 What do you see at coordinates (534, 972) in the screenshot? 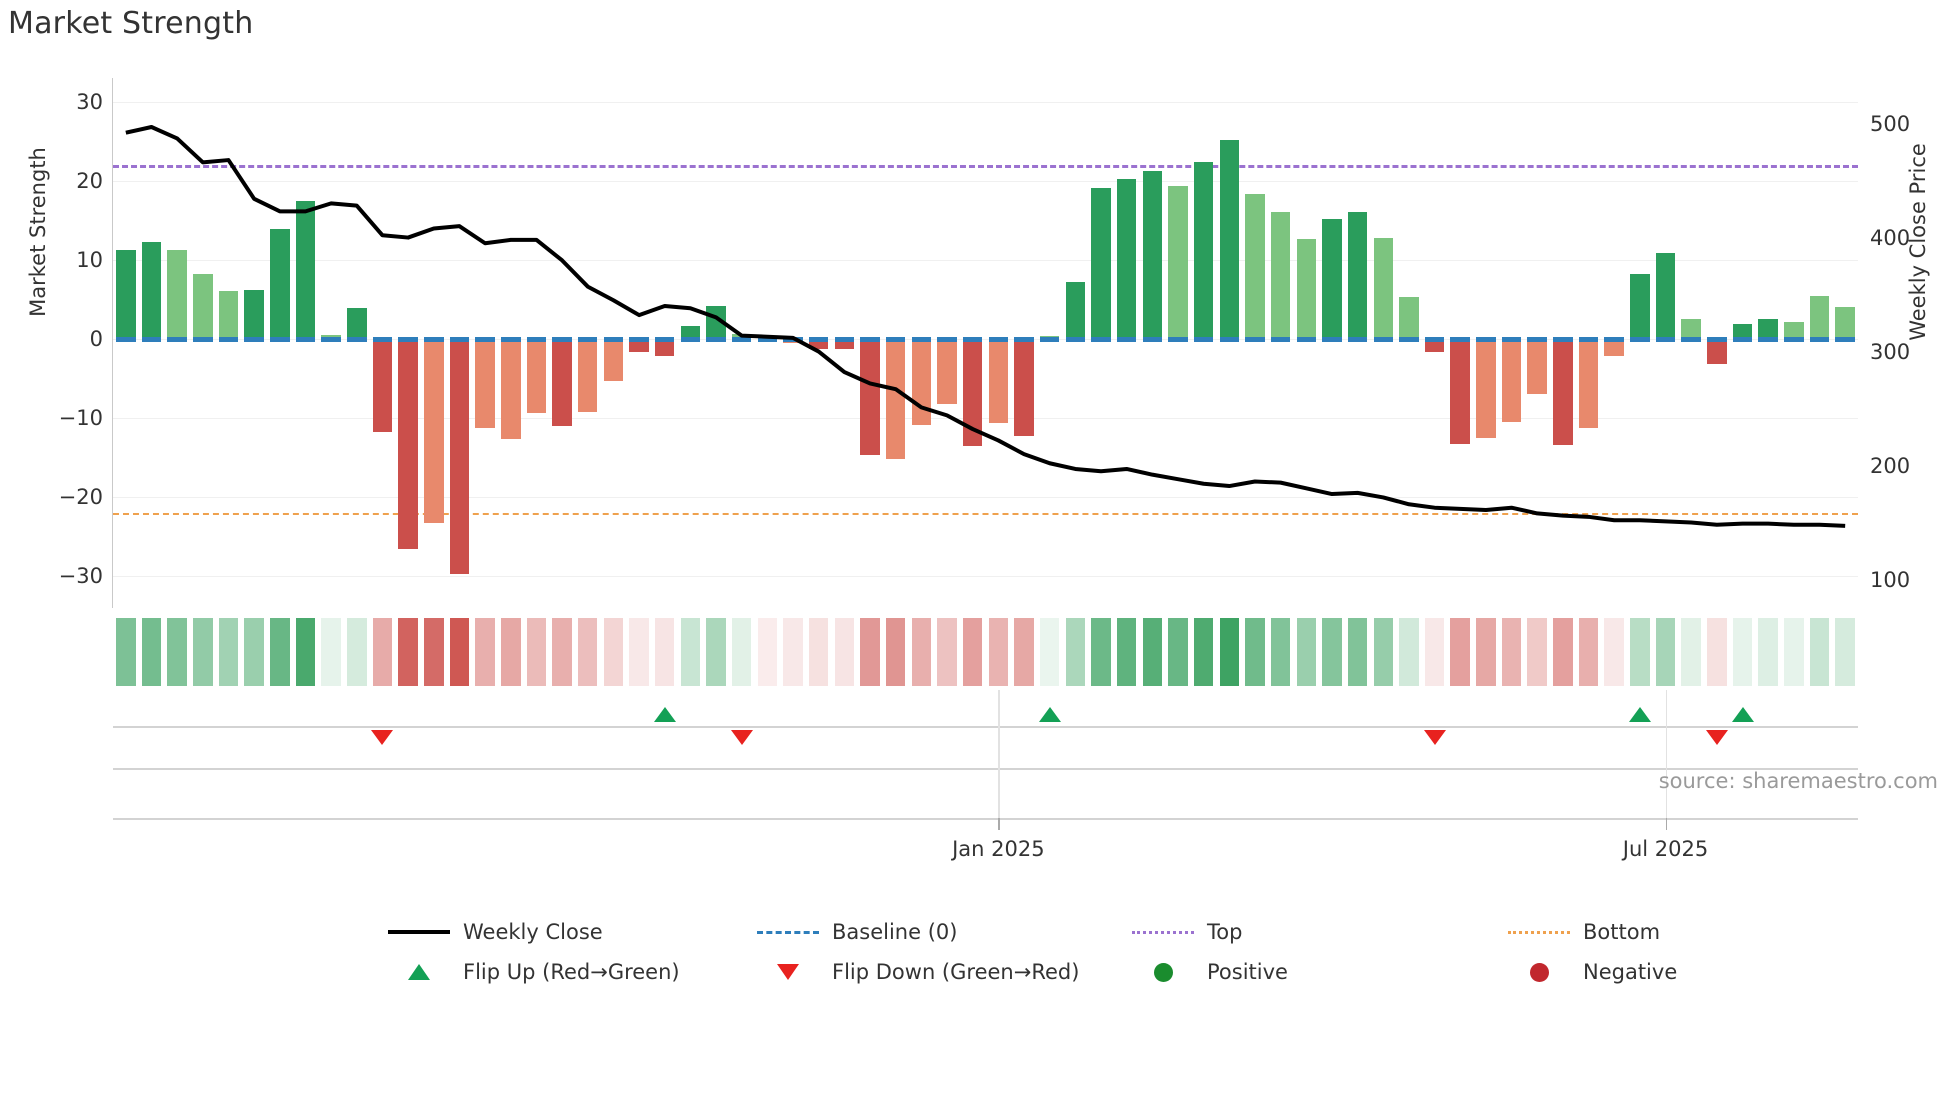
I see `legend-item-flip-up: Flip Up (Red→Green)` at bounding box center [534, 972].